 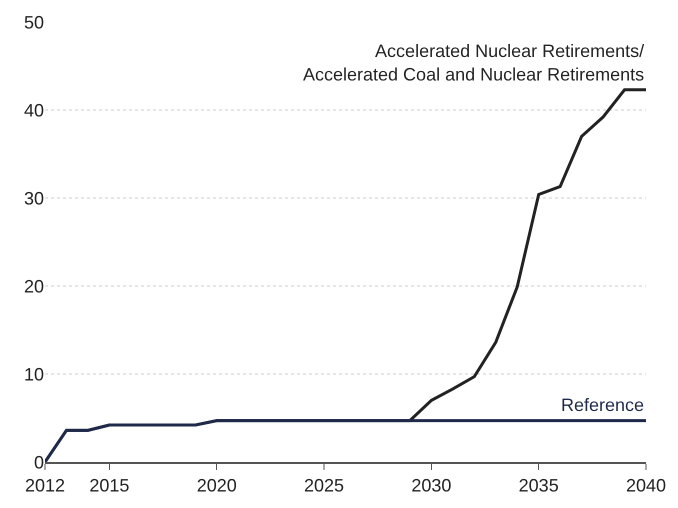 What do you see at coordinates (45, 486) in the screenshot?
I see `x-tick-label: 2012` at bounding box center [45, 486].